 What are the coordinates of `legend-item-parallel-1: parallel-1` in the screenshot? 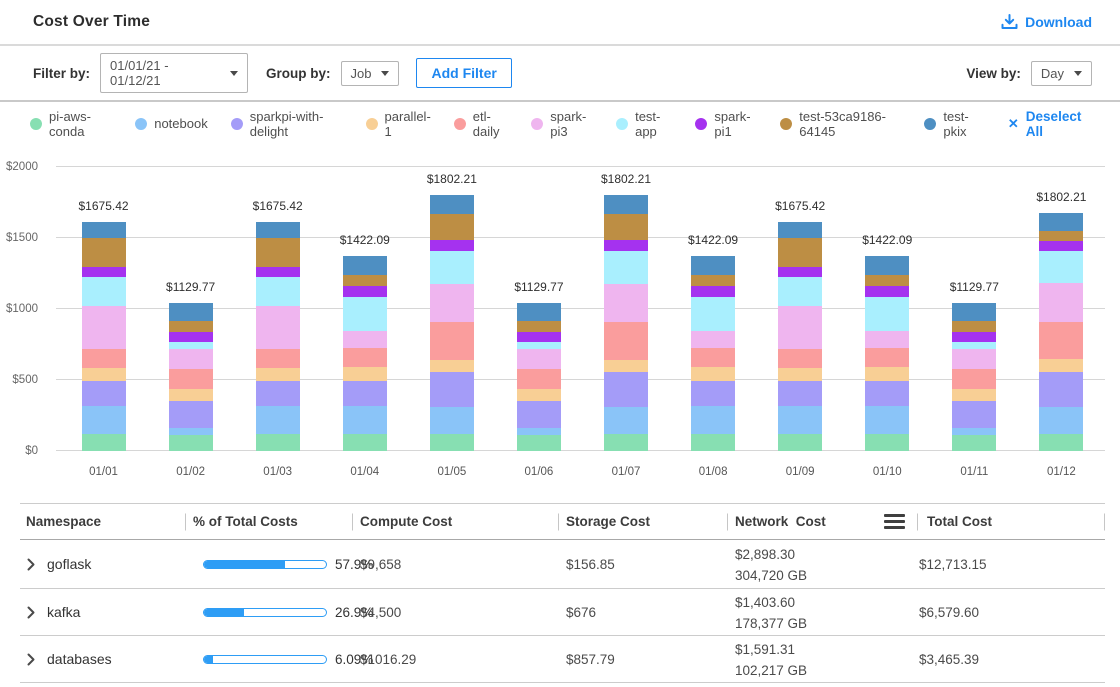 It's located at (398, 124).